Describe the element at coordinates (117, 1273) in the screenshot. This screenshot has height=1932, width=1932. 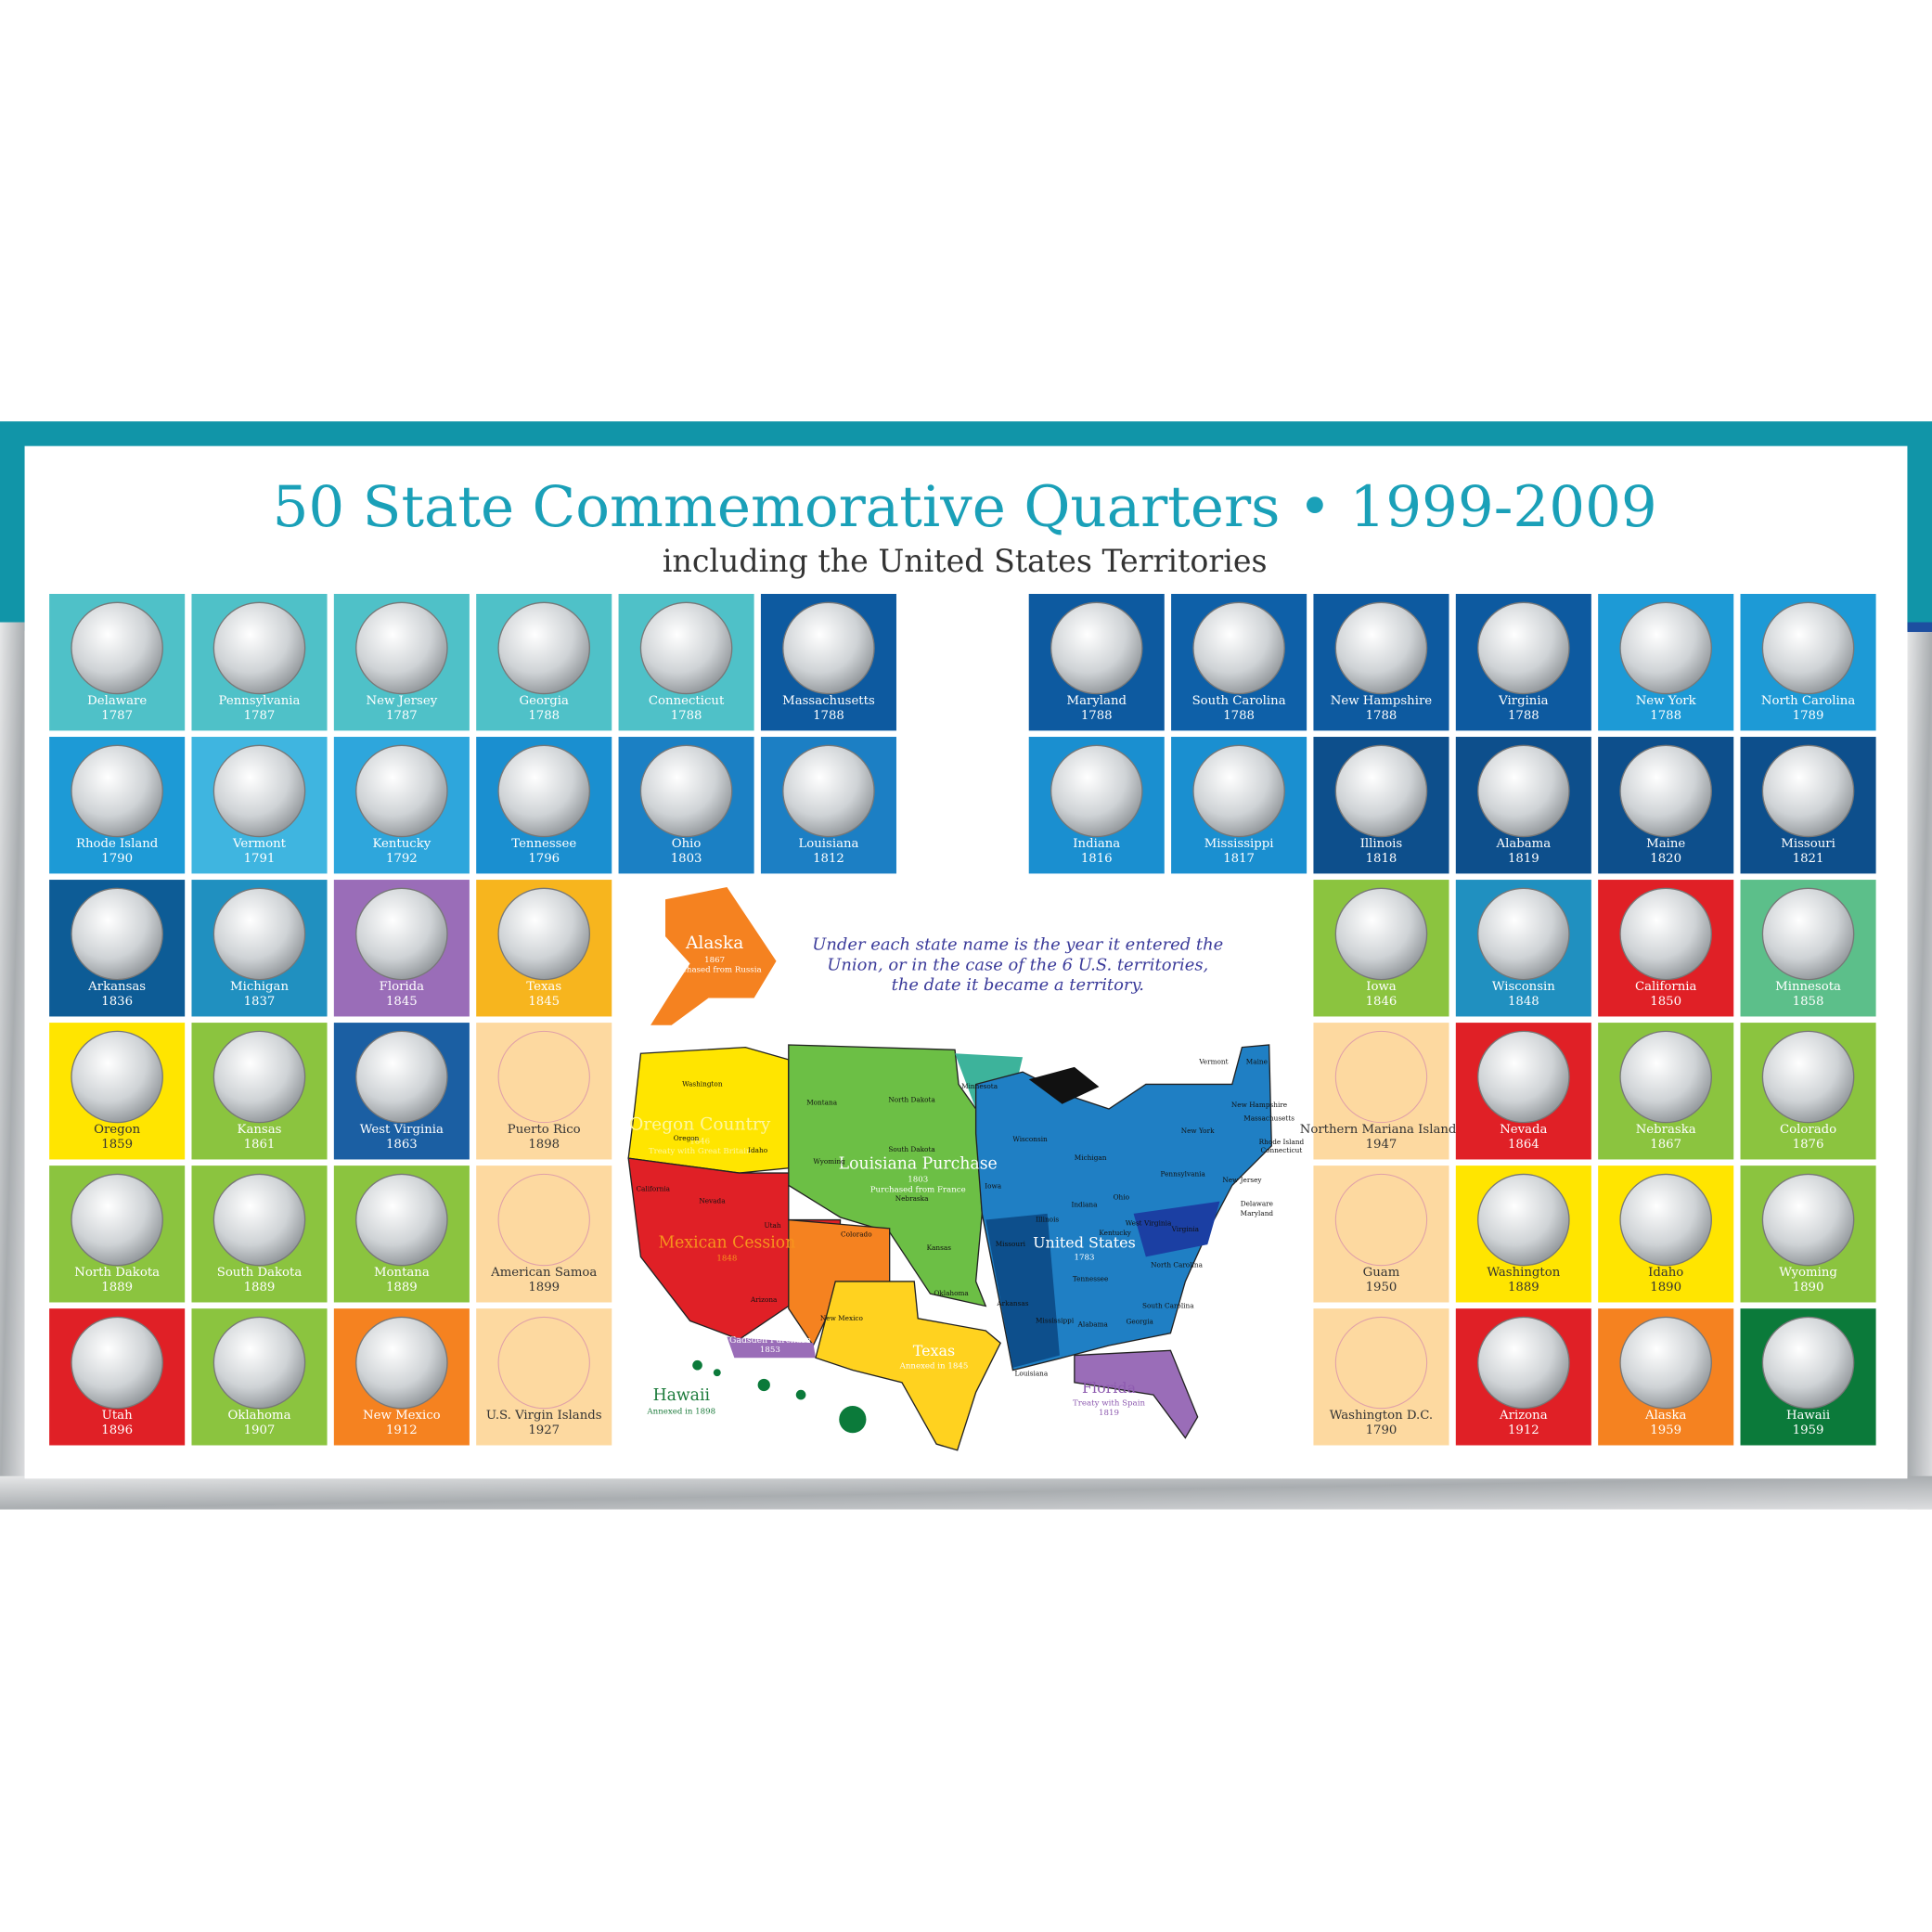
I see `tile-name: North Dakota` at that location.